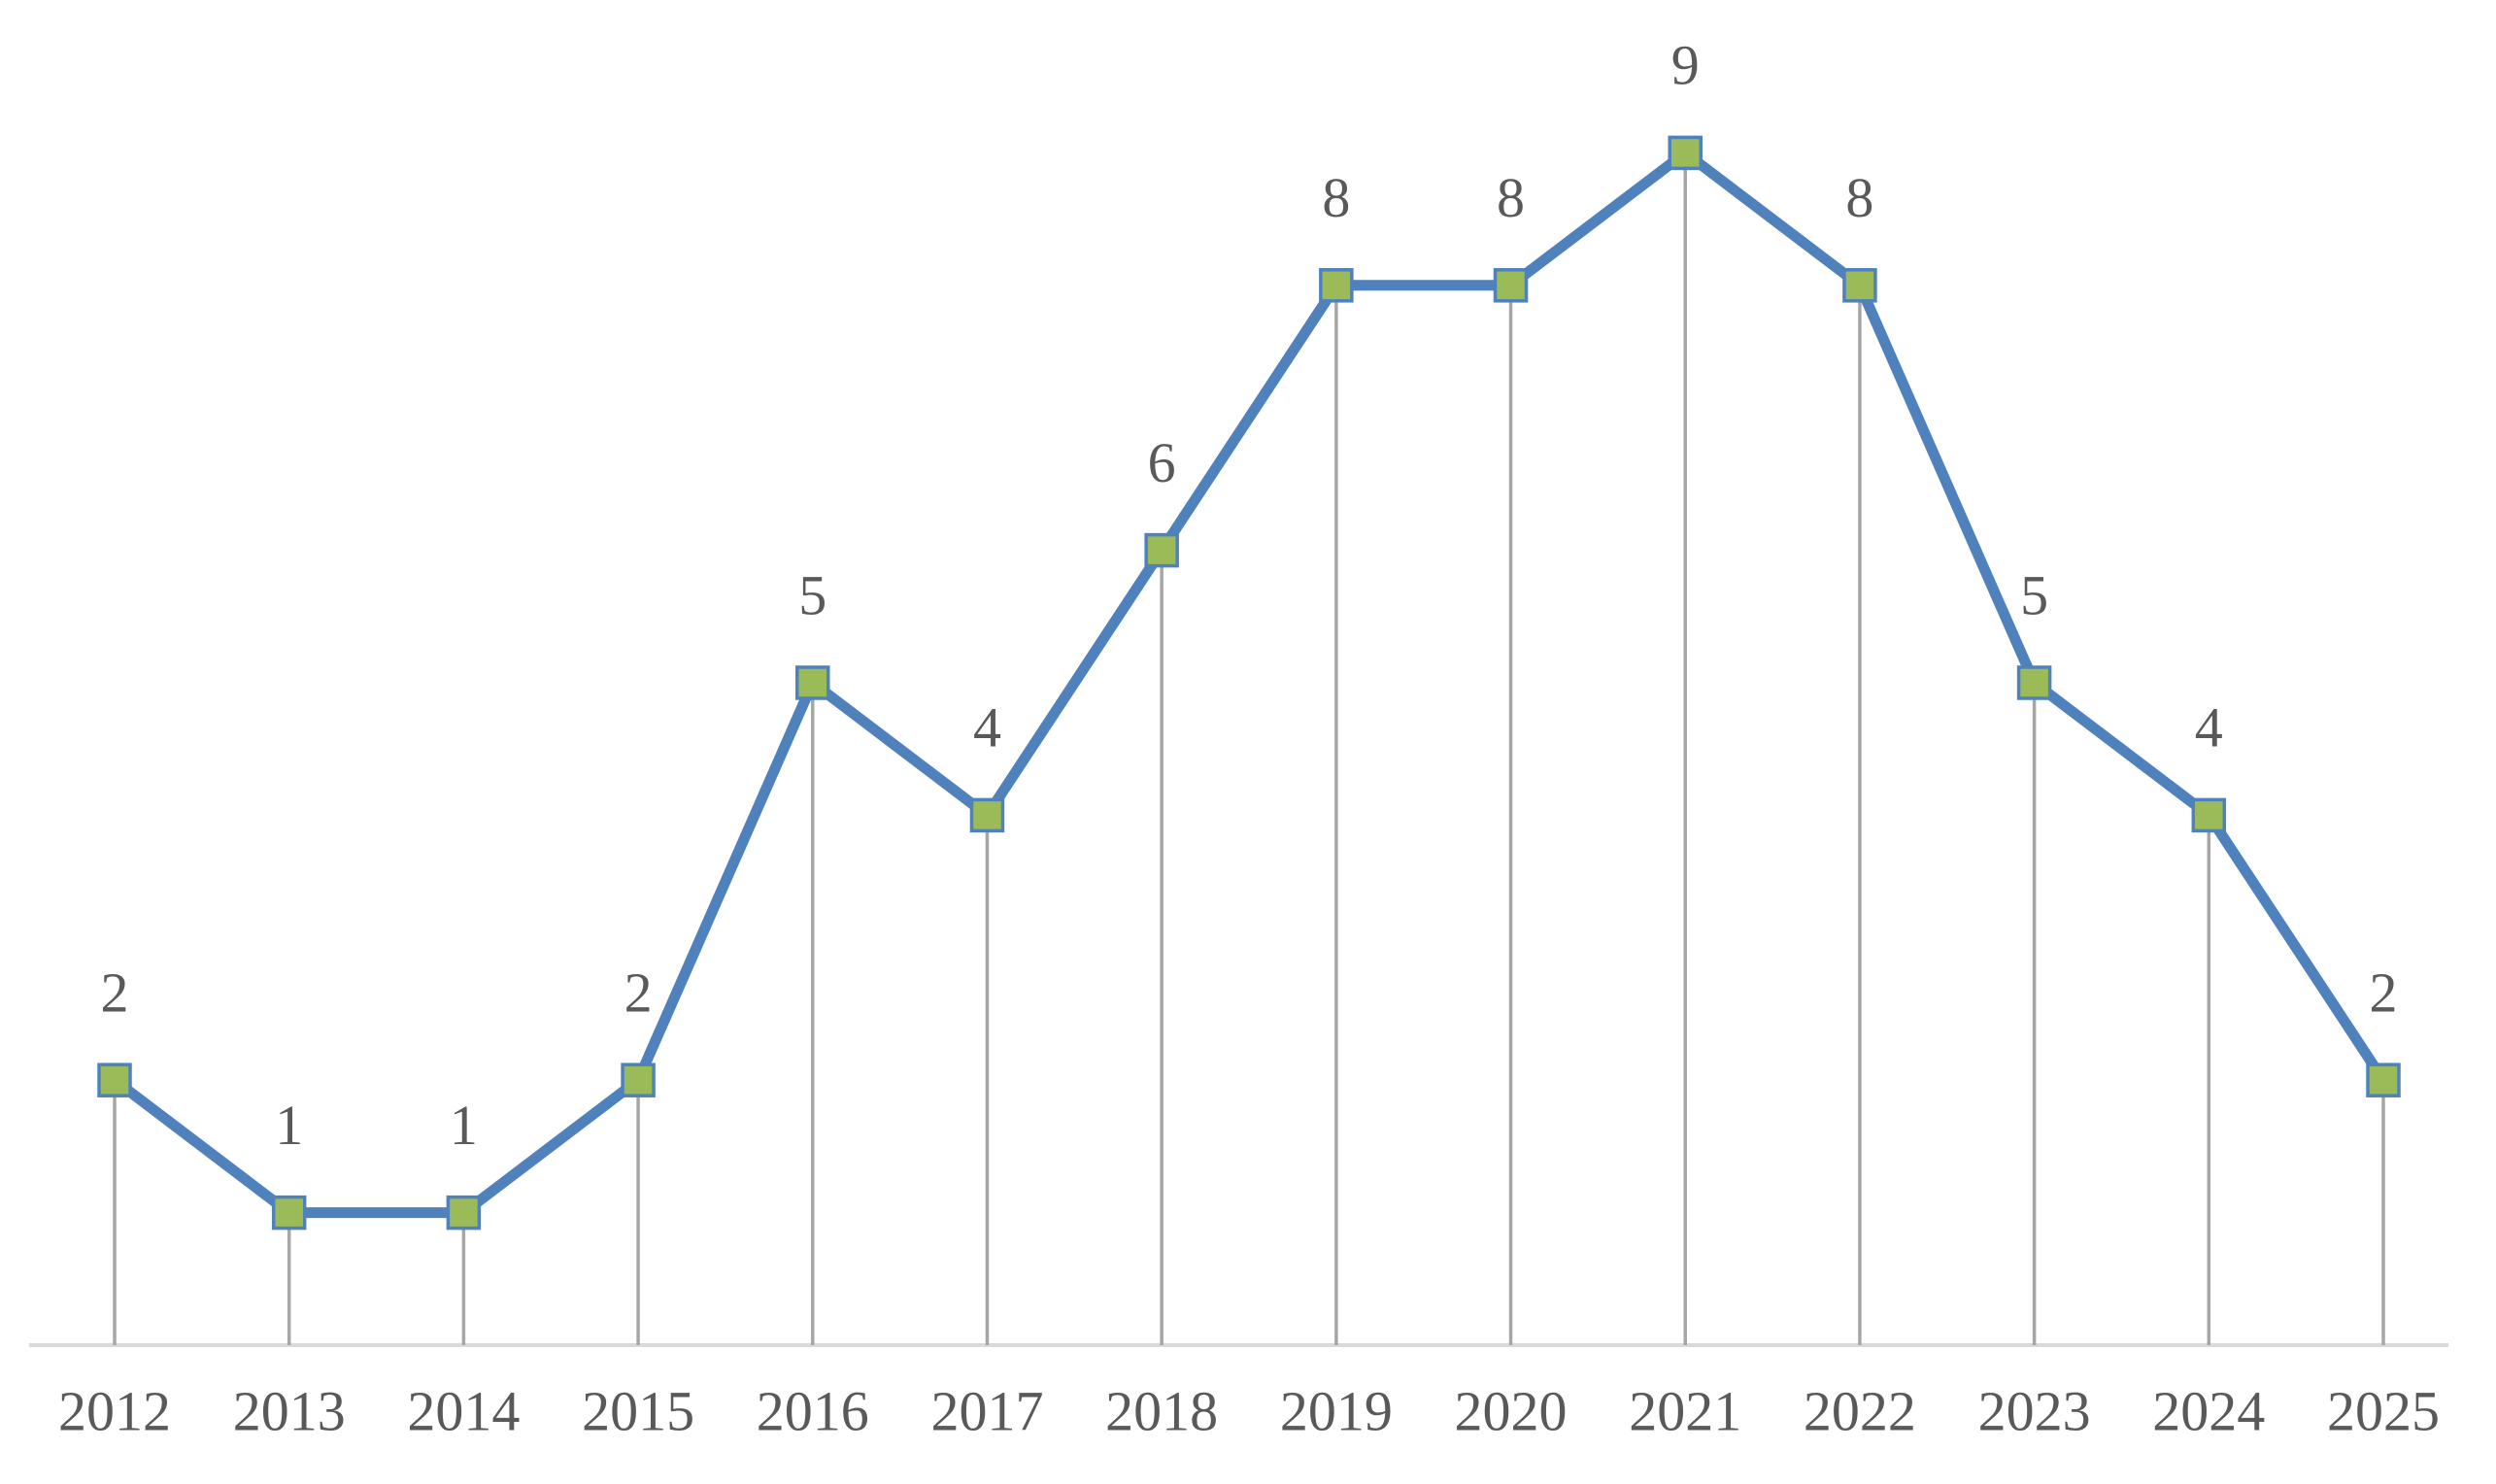 This screenshot has height=1484, width=2496. What do you see at coordinates (1161, 1410) in the screenshot?
I see `x-tick-label: 2018` at bounding box center [1161, 1410].